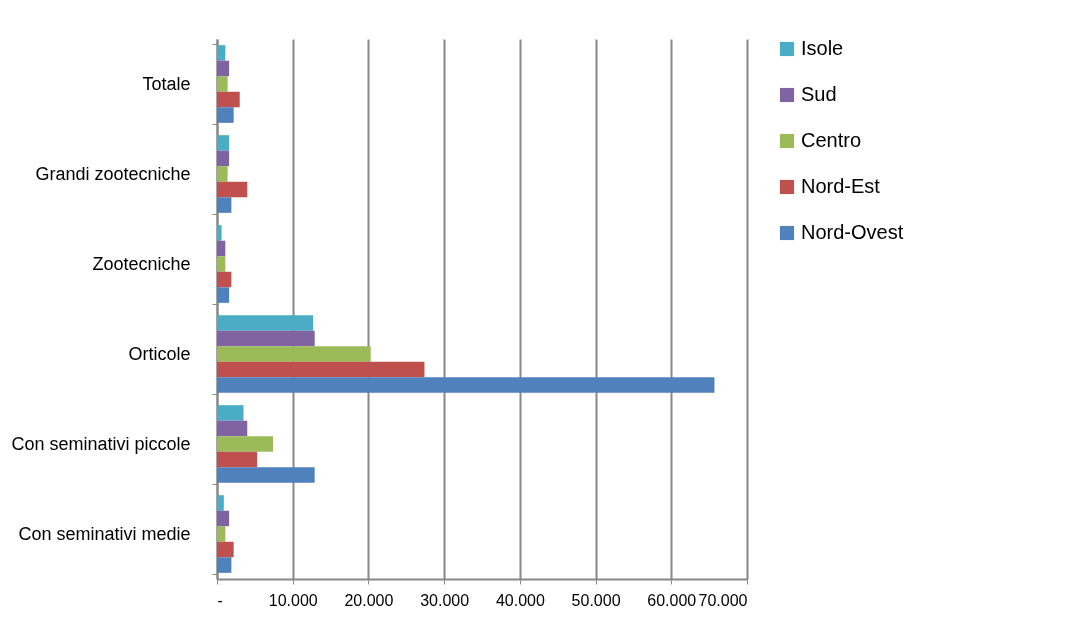 The image size is (1072, 634). I want to click on legend-label: Centro, so click(831, 140).